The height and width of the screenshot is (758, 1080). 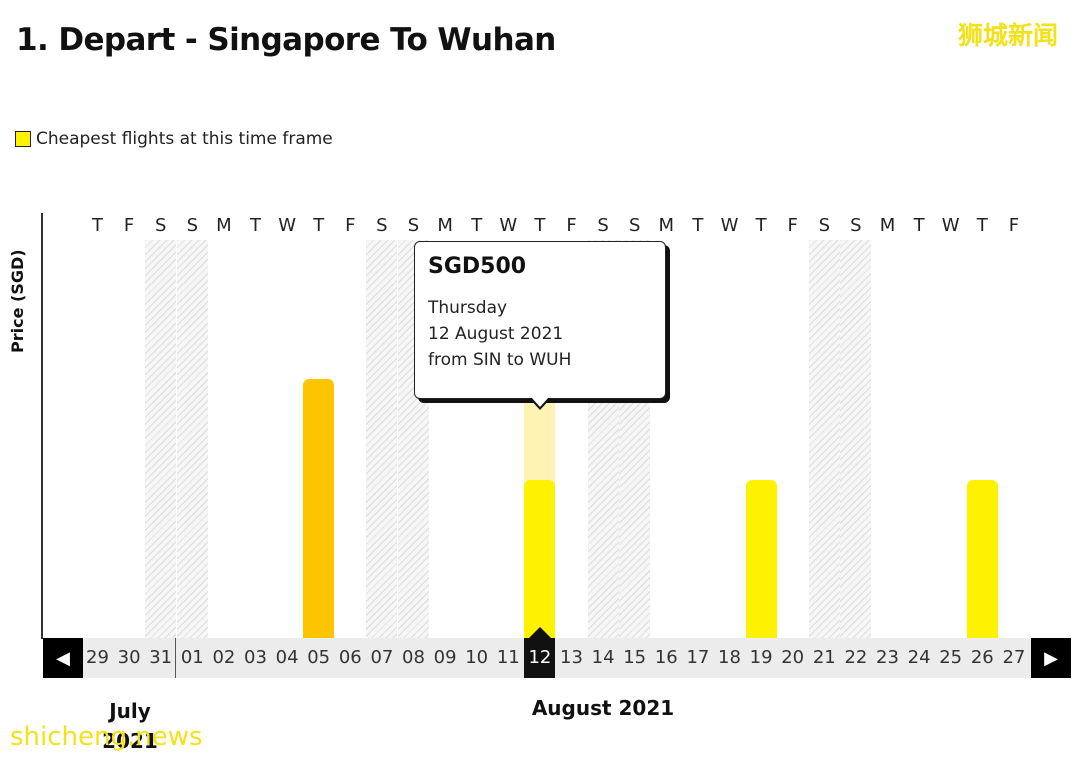 What do you see at coordinates (951, 657) in the screenshot?
I see `date-cell: 25` at bounding box center [951, 657].